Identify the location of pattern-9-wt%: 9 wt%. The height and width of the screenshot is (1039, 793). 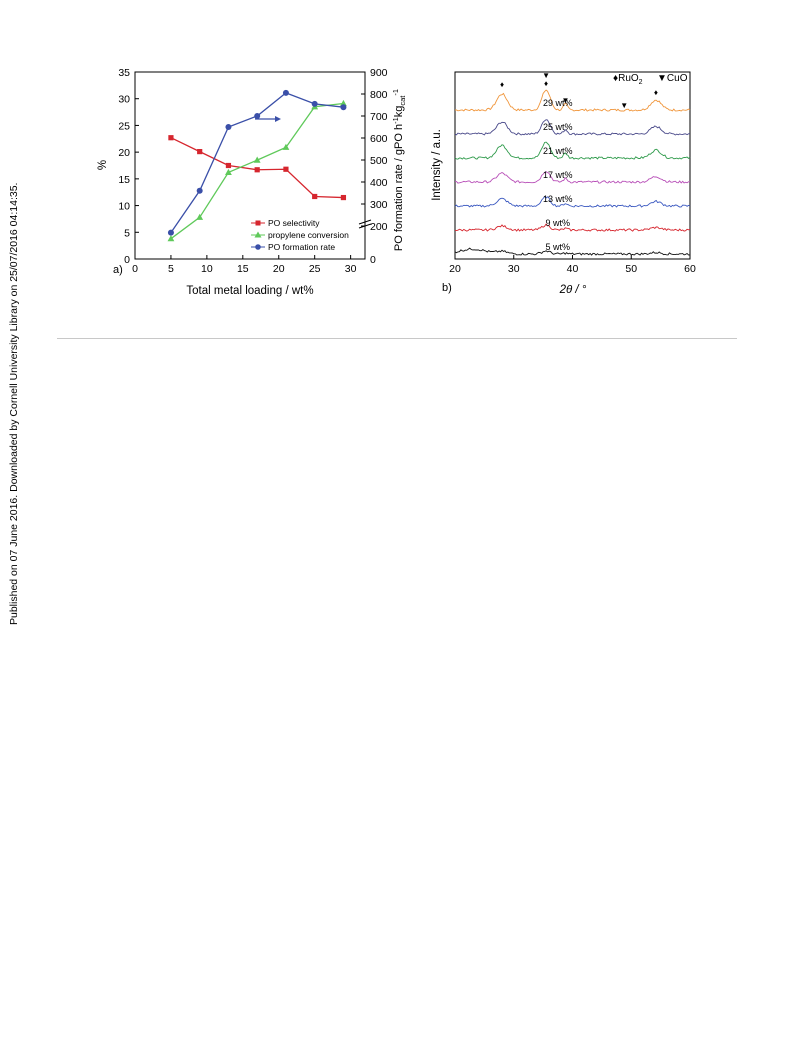
(573, 225).